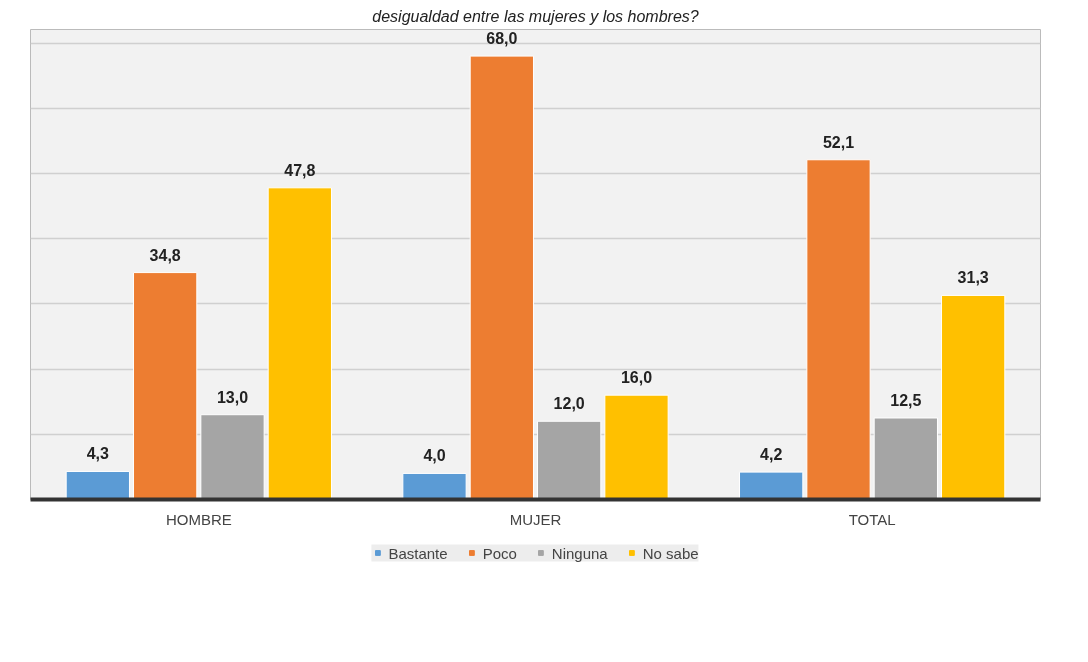 The image size is (1088, 662). Describe the element at coordinates (670, 552) in the screenshot. I see `legend-label: No sabe` at that location.